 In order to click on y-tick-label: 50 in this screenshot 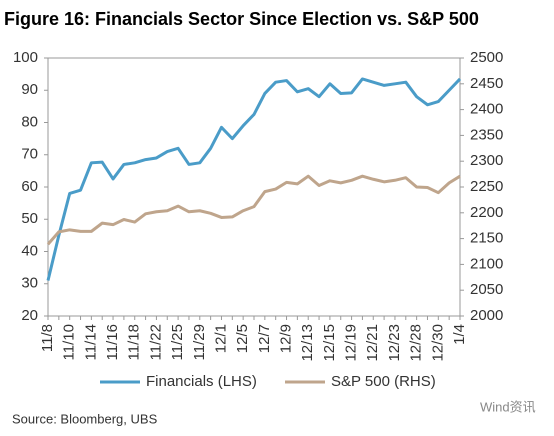, I will do `click(29, 218)`.